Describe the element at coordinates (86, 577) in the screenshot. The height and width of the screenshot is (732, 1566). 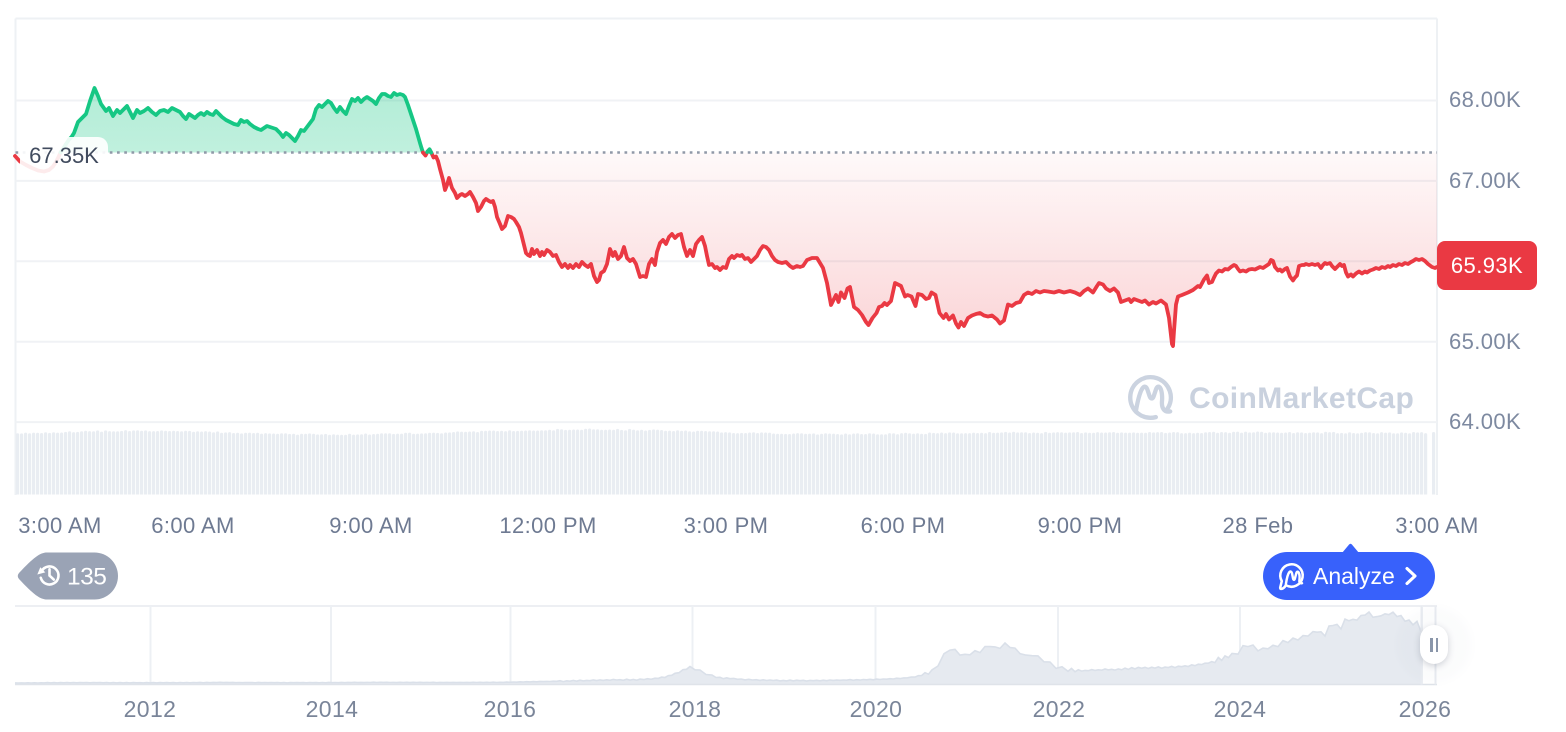
I see `svg-text: 135` at that location.